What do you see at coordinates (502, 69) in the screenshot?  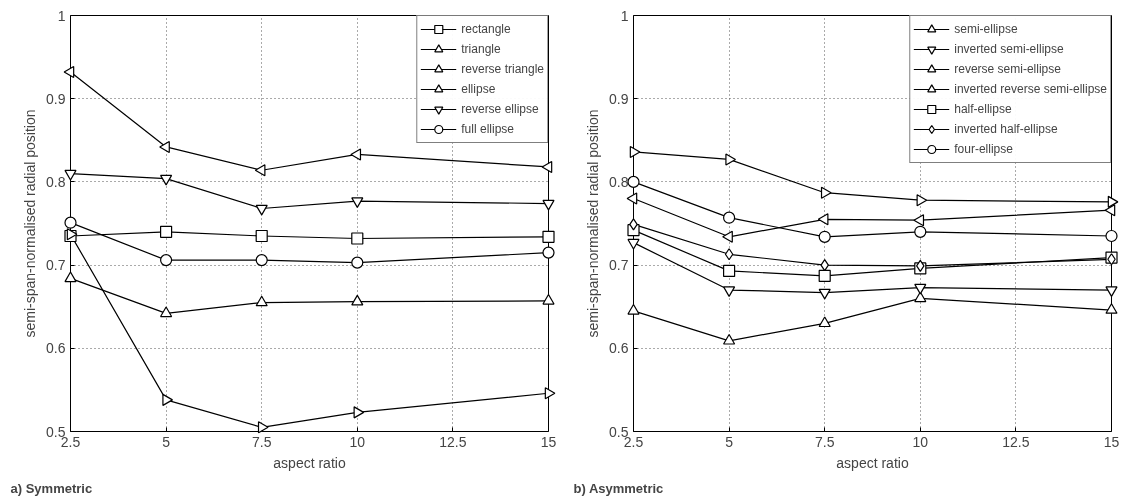 I see `legend-label: reverse triangle` at bounding box center [502, 69].